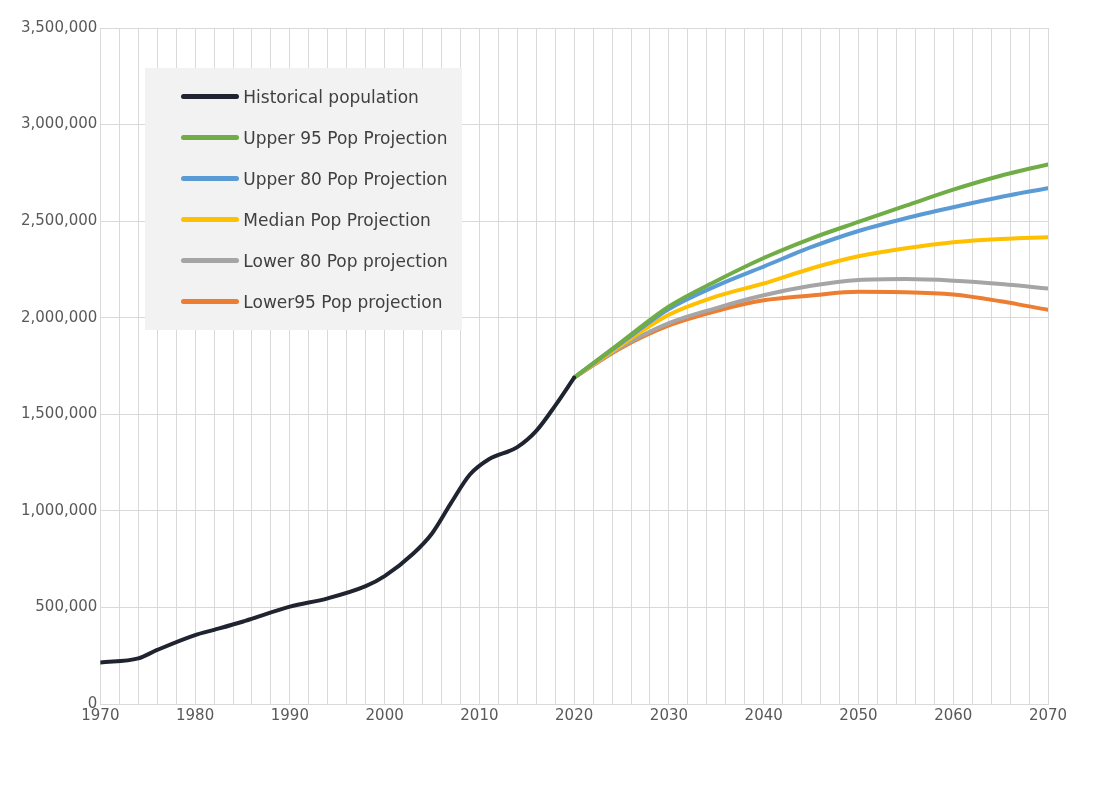  I want to click on legend-label: Median Pop Projection, so click(337, 219).